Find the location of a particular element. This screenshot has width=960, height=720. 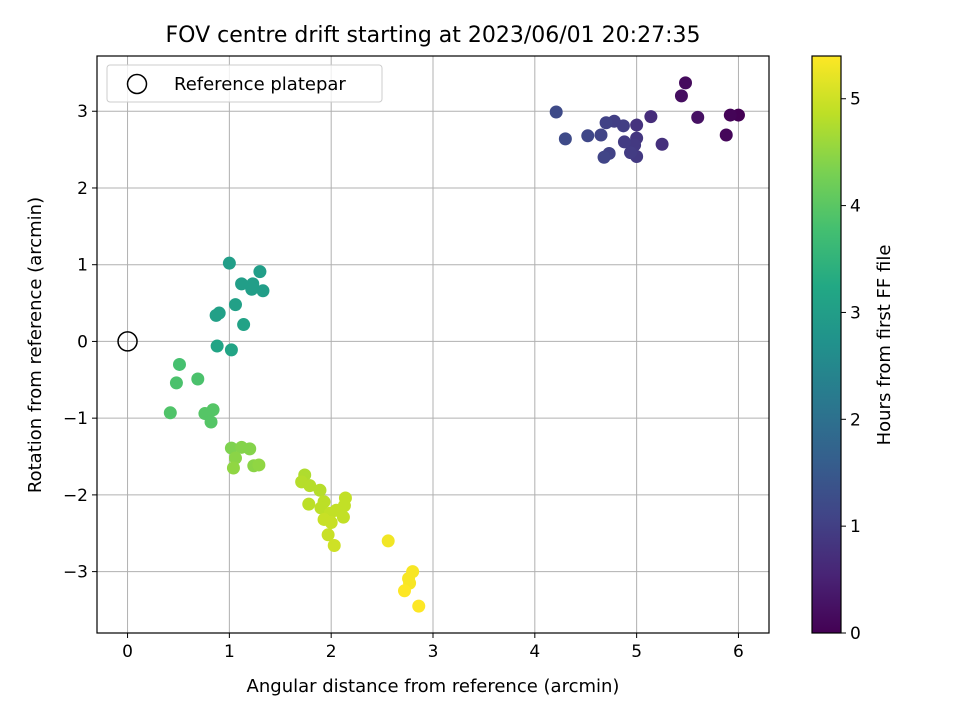

legend-box is located at coordinates (244, 83).